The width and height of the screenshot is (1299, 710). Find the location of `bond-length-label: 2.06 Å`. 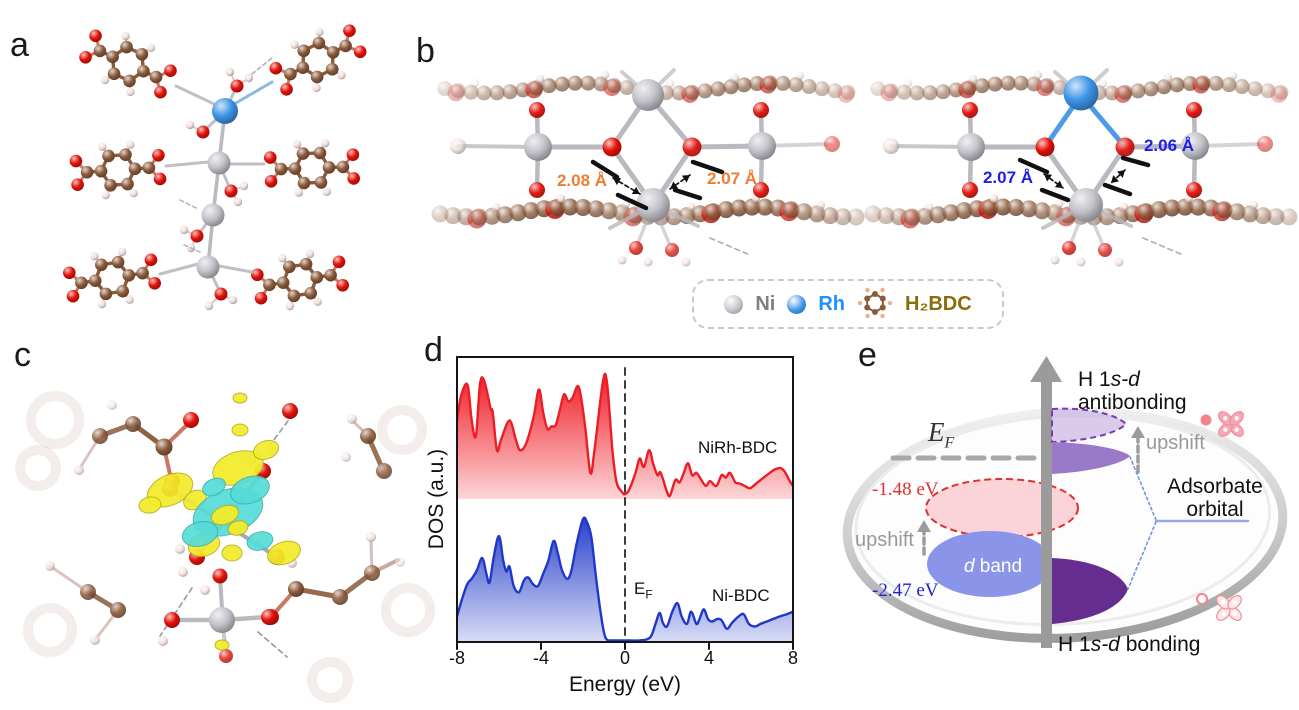

bond-length-label: 2.06 Å is located at coordinates (1169, 145).